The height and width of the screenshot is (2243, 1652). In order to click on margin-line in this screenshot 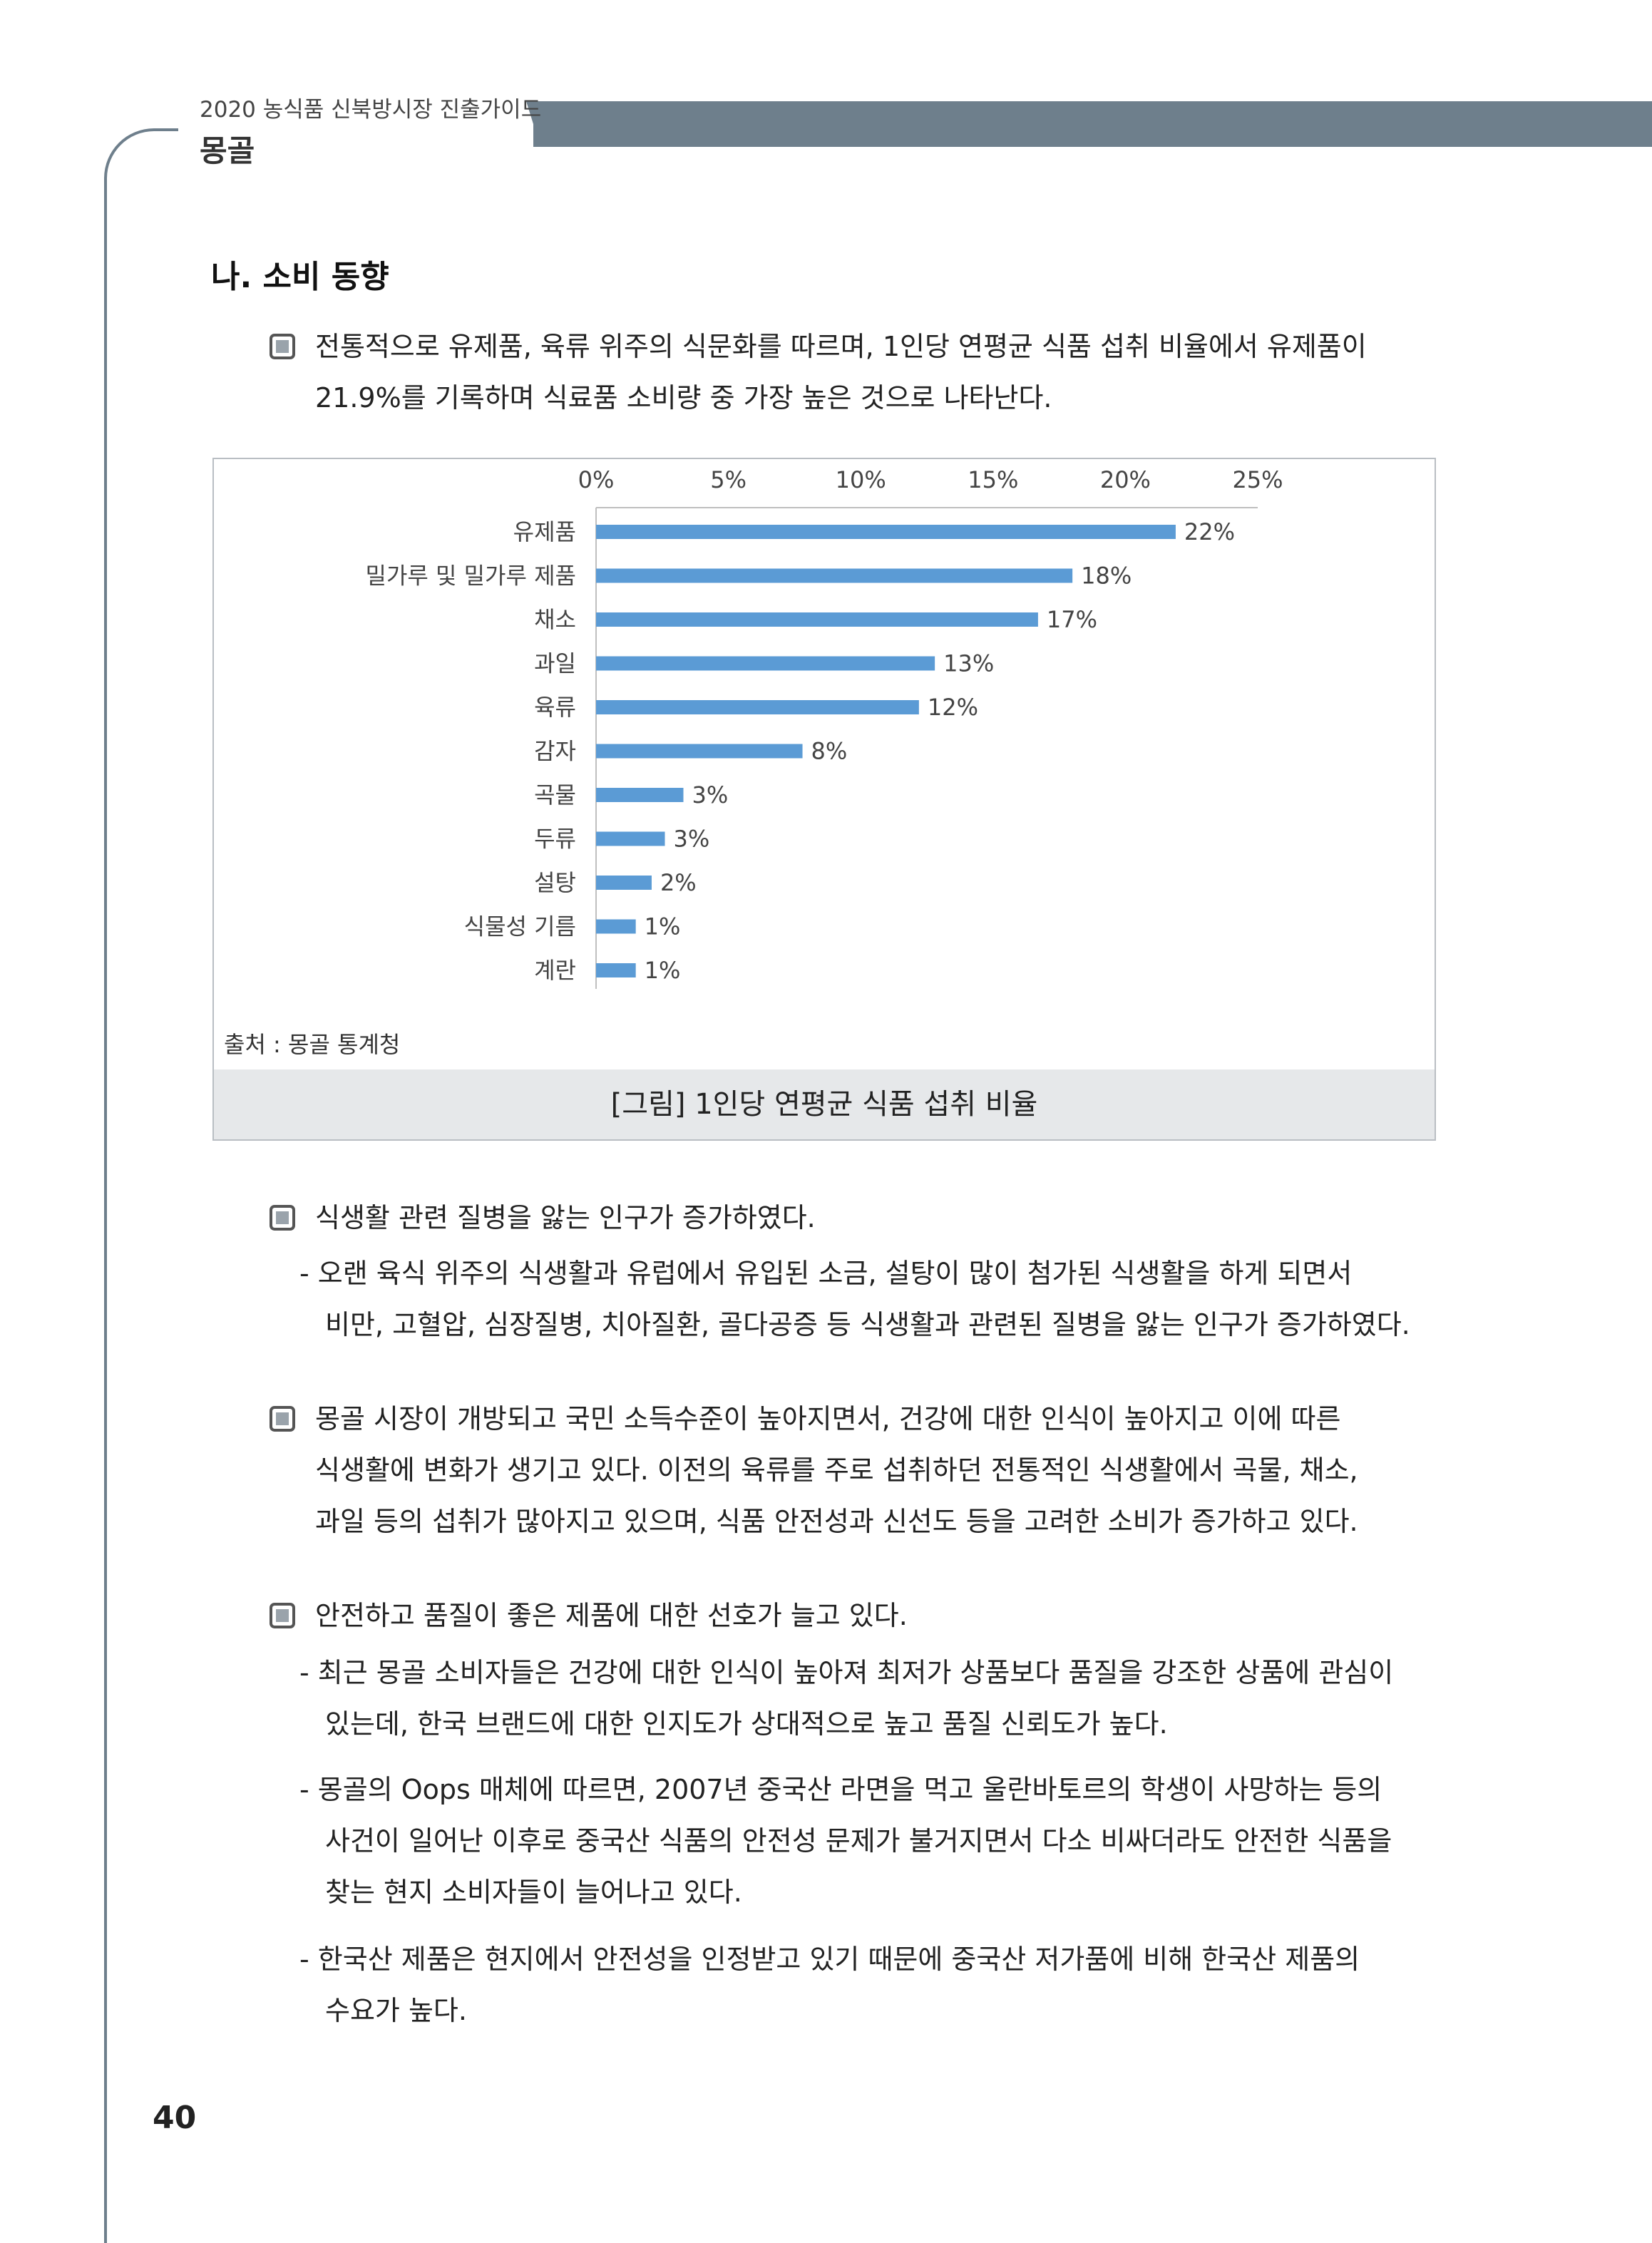, I will do `click(141, 1185)`.